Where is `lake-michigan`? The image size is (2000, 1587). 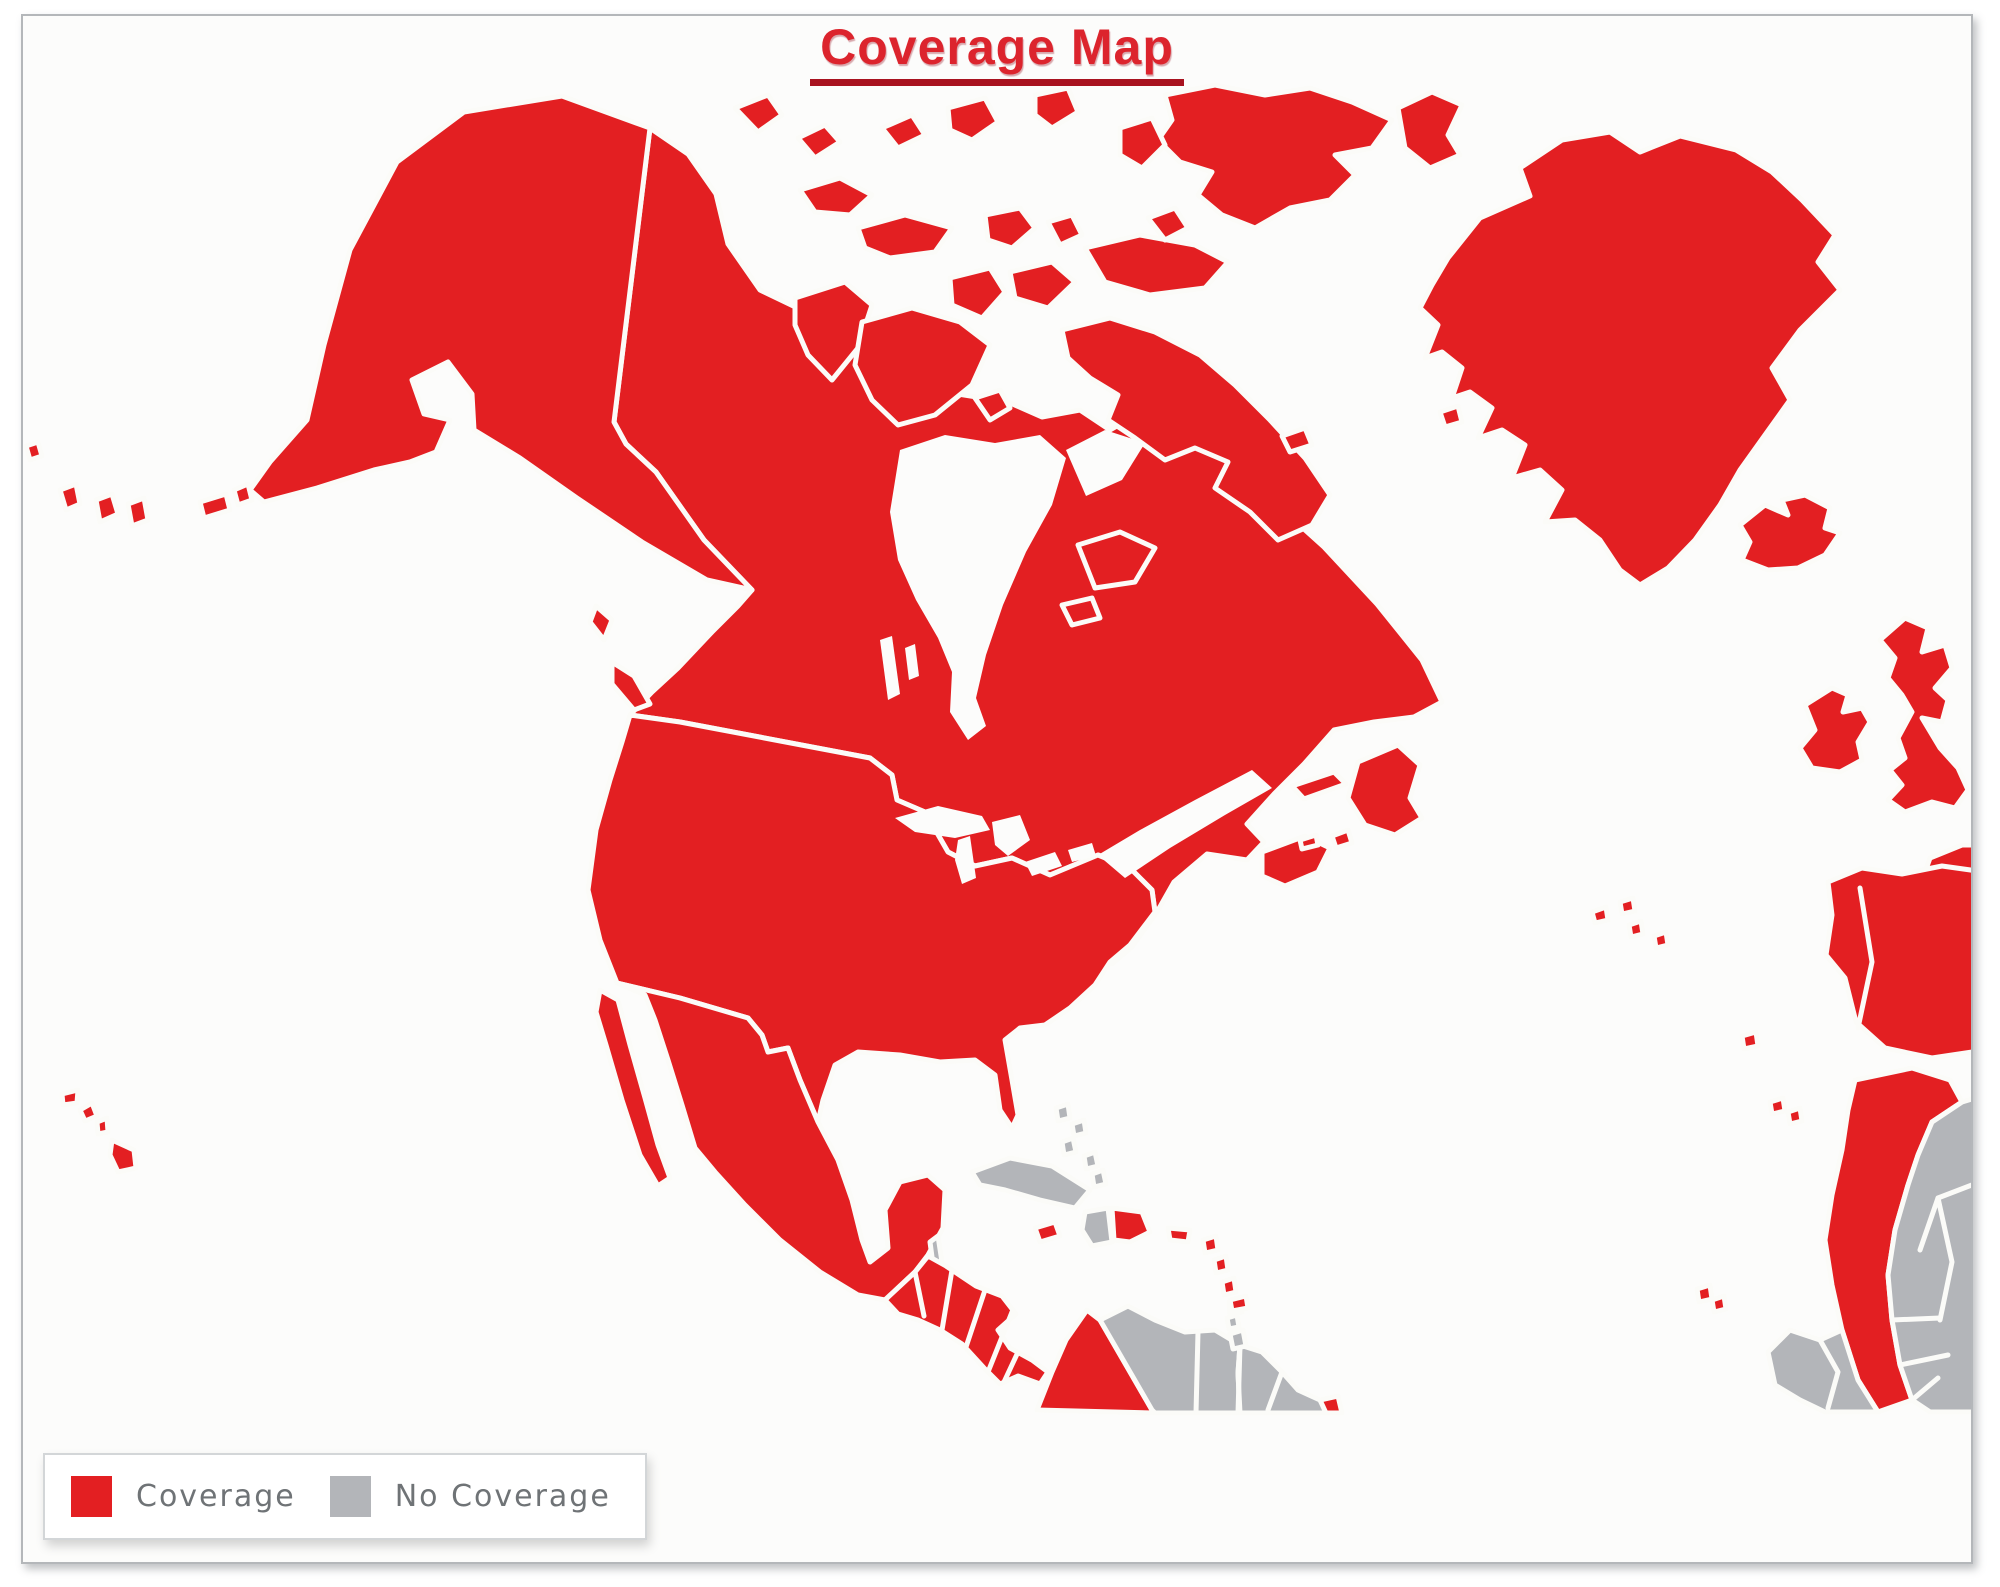
lake-michigan is located at coordinates (965, 860).